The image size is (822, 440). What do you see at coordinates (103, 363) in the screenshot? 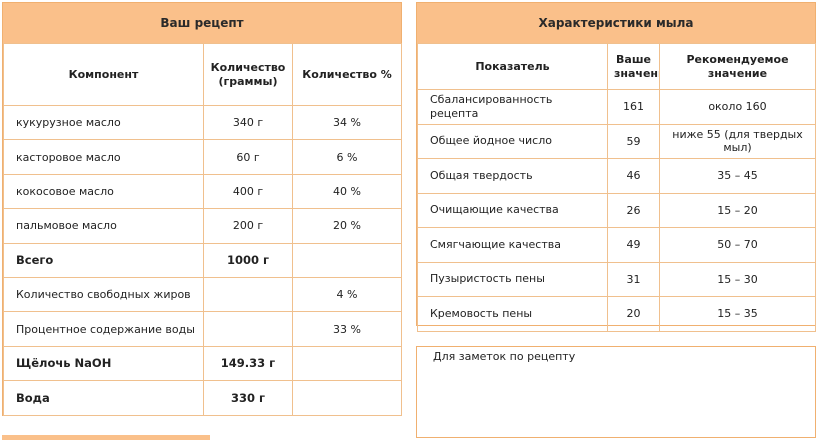
I see `lye-label: Щёлочь NaOH` at bounding box center [103, 363].